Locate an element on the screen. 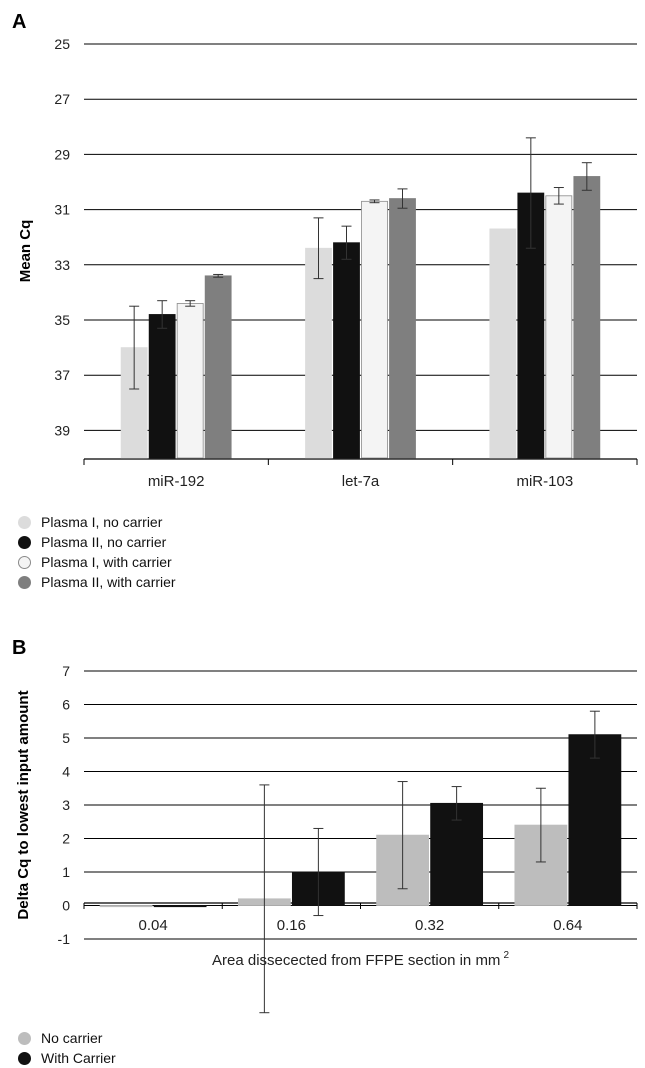  b-legend-label: With Carrier is located at coordinates (78, 1058).